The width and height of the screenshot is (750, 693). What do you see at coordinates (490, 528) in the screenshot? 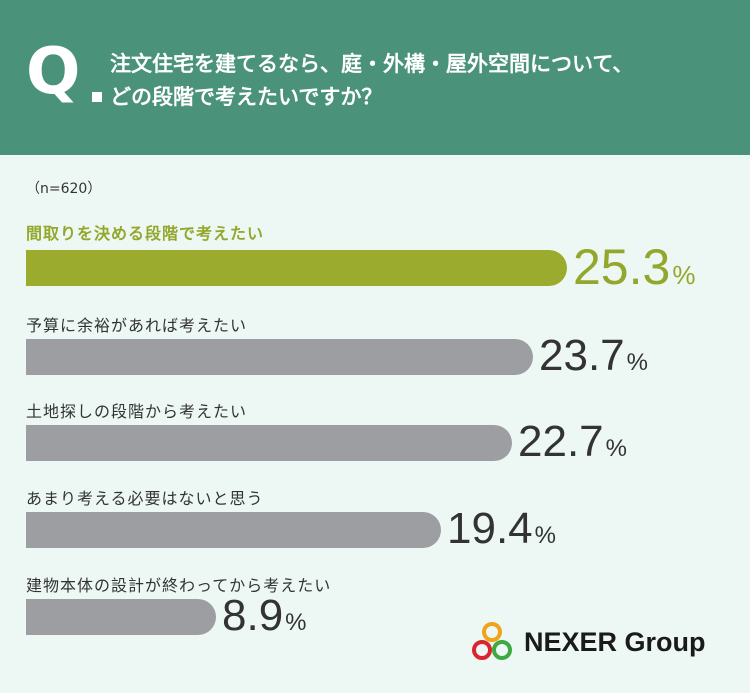
I see `value-number: 19.4` at bounding box center [490, 528].